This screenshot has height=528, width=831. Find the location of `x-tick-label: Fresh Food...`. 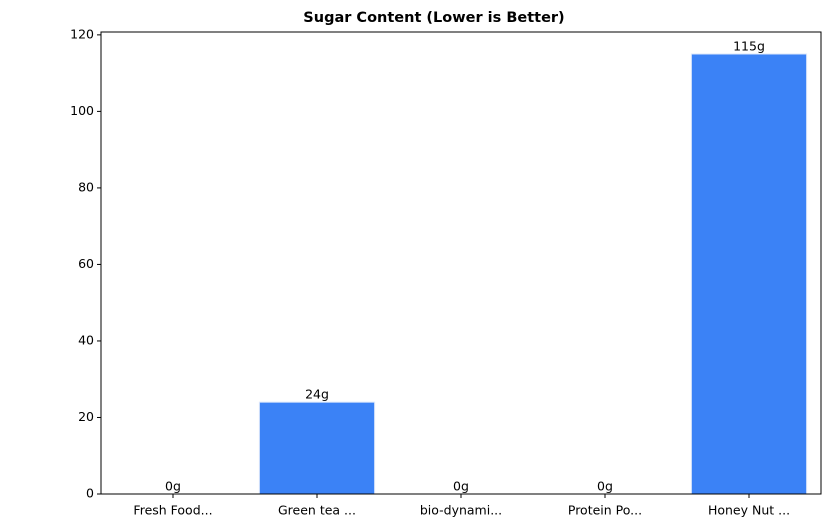

x-tick-label: Fresh Food... is located at coordinates (172, 510).